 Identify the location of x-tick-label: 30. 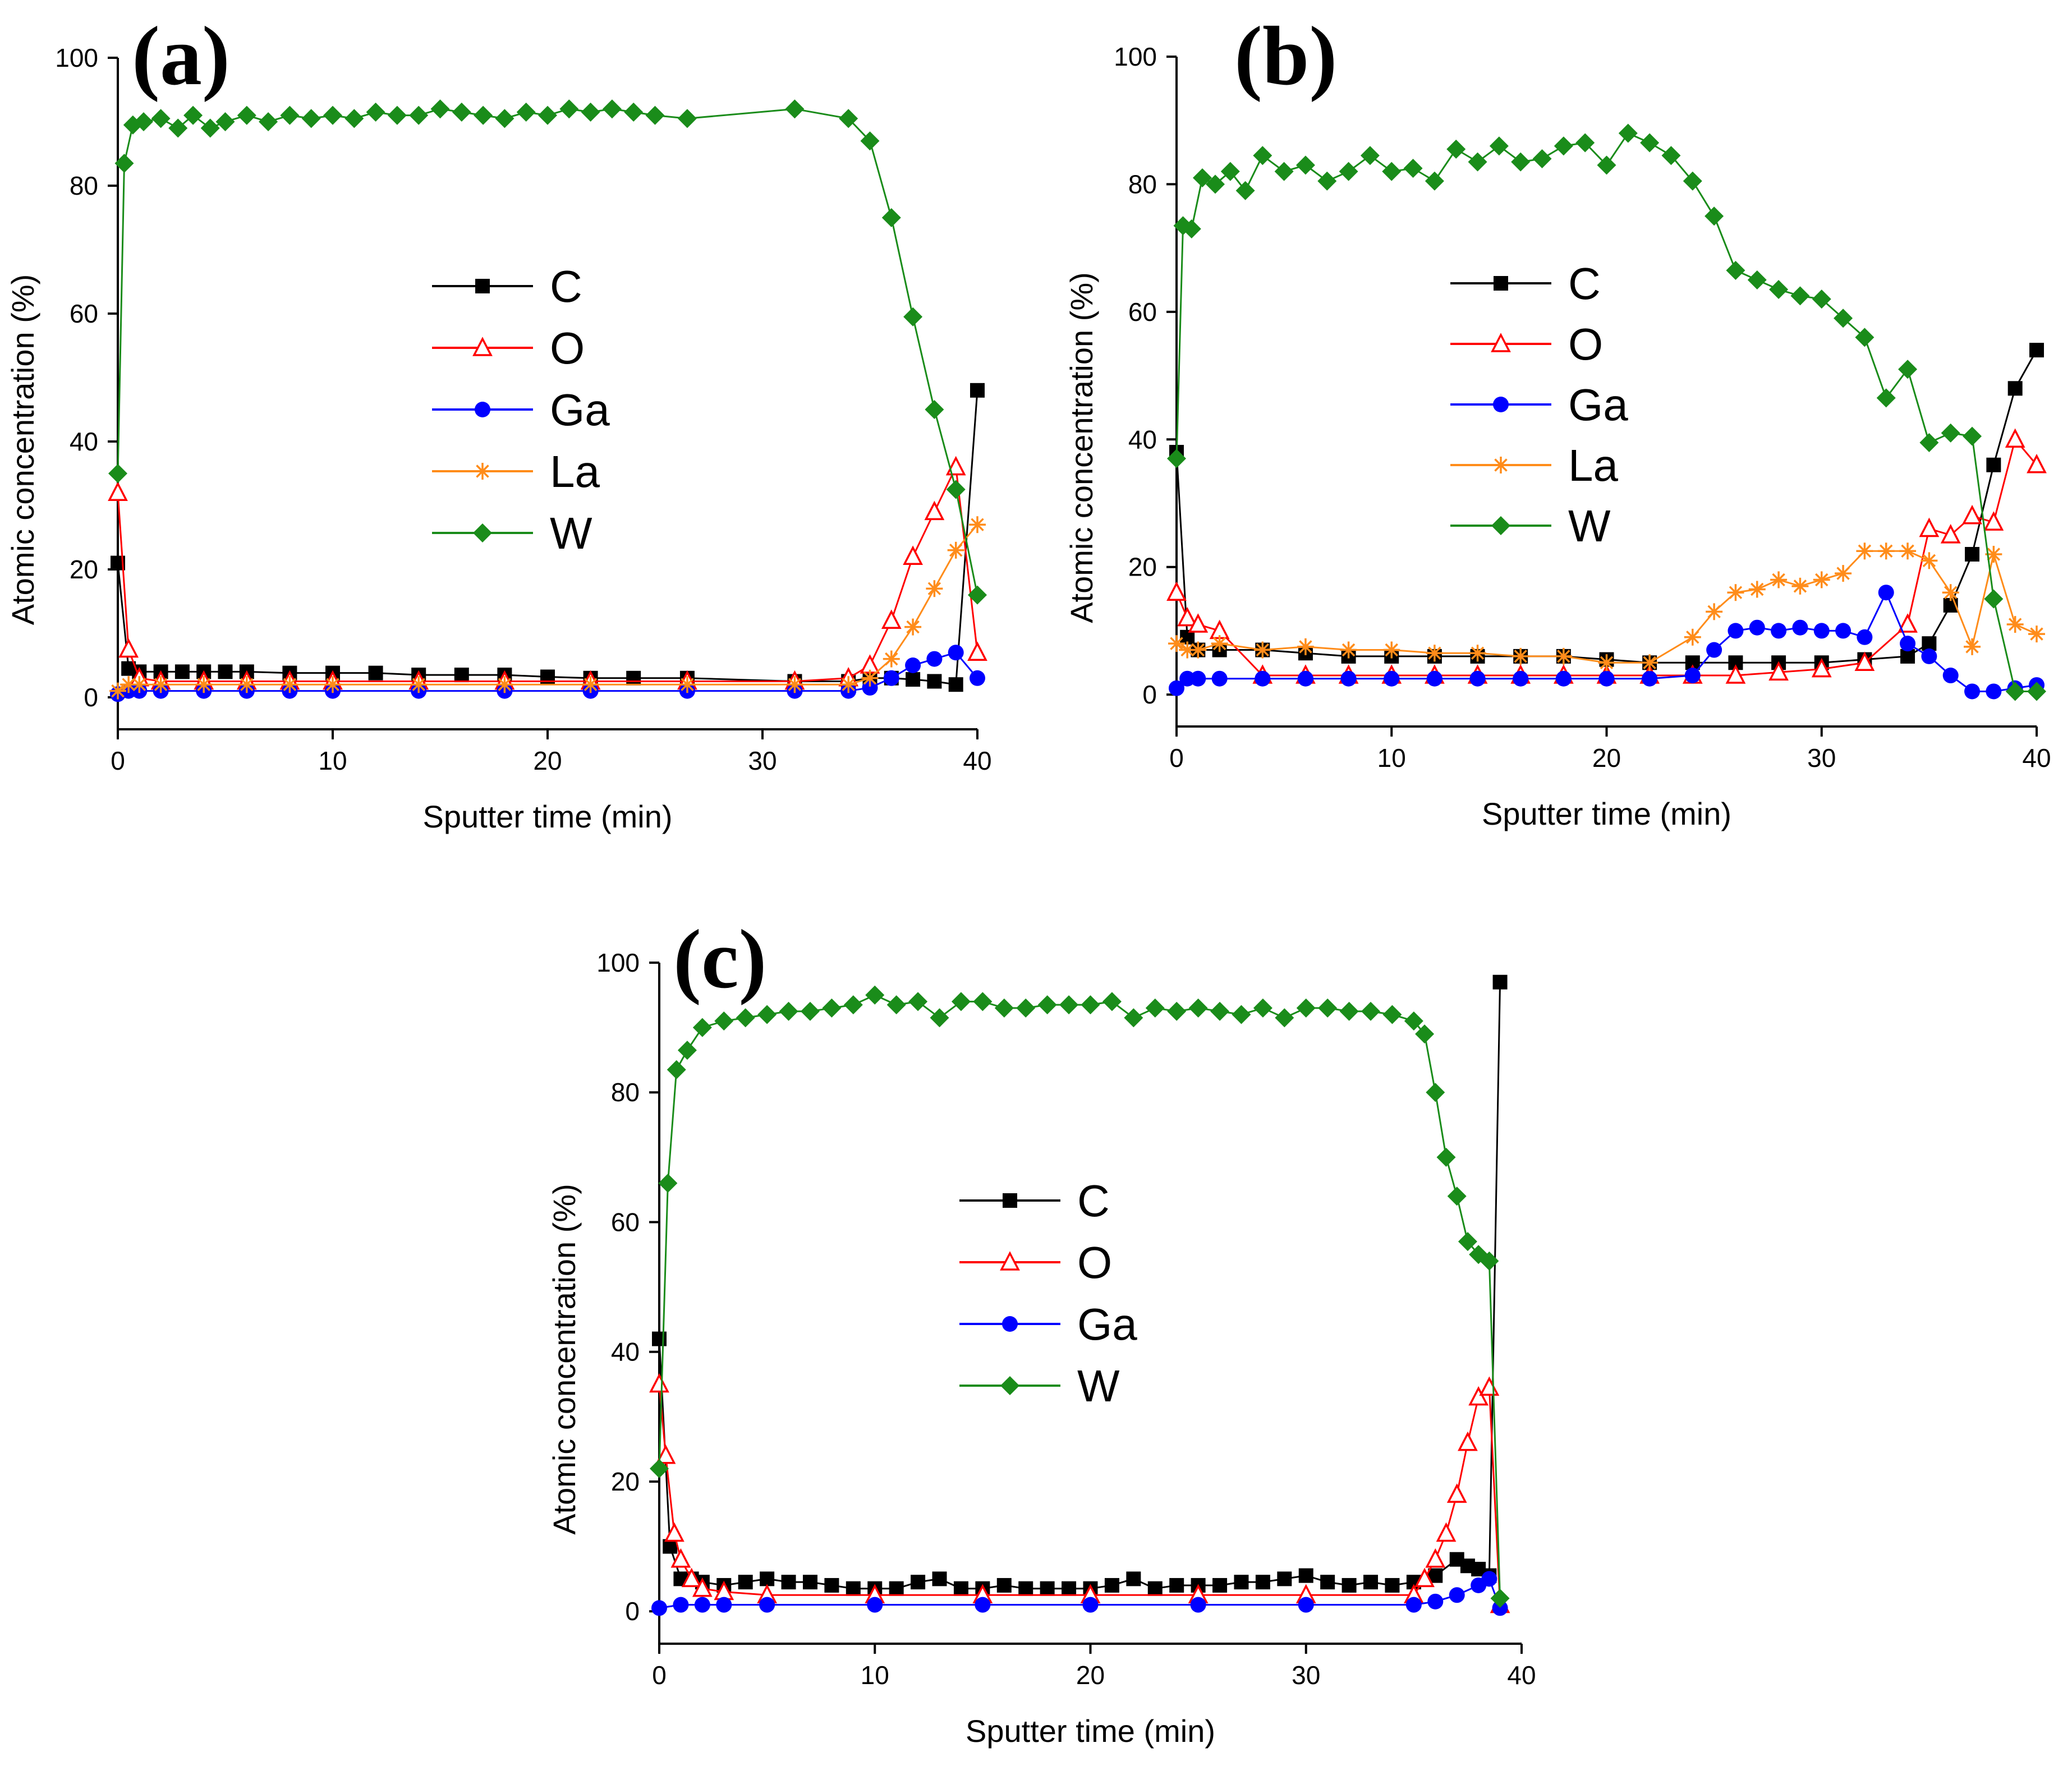
(762, 760).